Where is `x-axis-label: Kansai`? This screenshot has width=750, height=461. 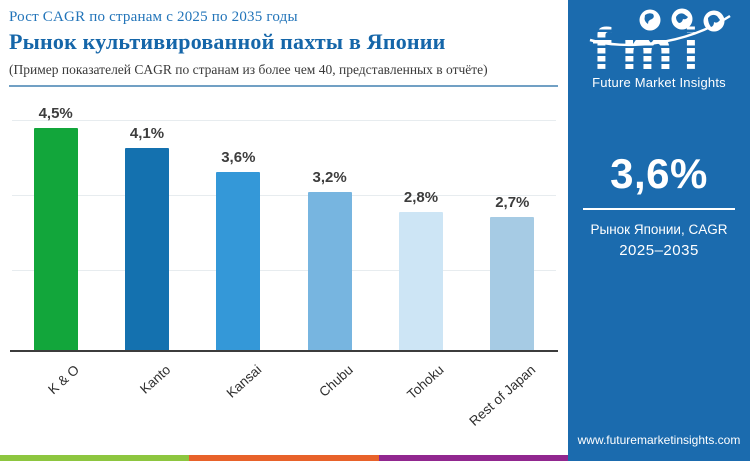
x-axis-label: Kansai is located at coordinates (244, 381).